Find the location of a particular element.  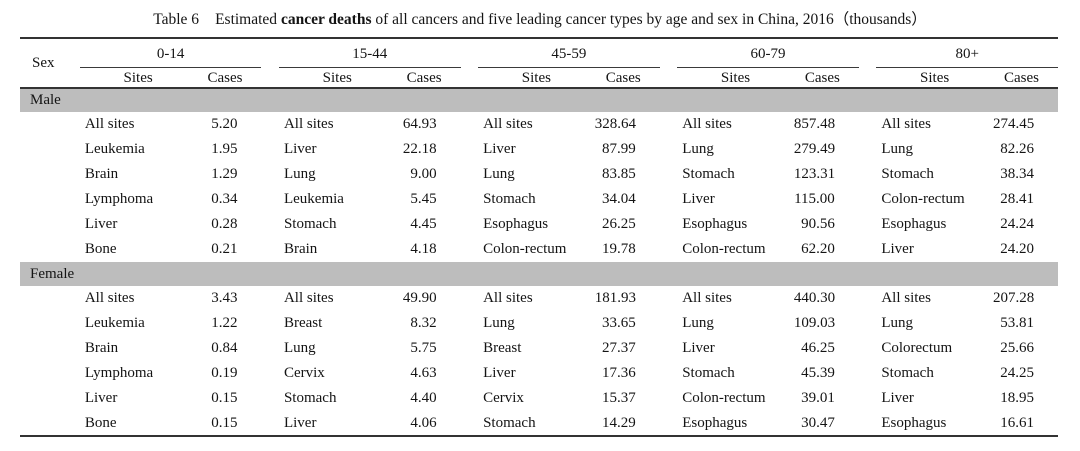

cases-cell: 3.43 is located at coordinates (224, 298).